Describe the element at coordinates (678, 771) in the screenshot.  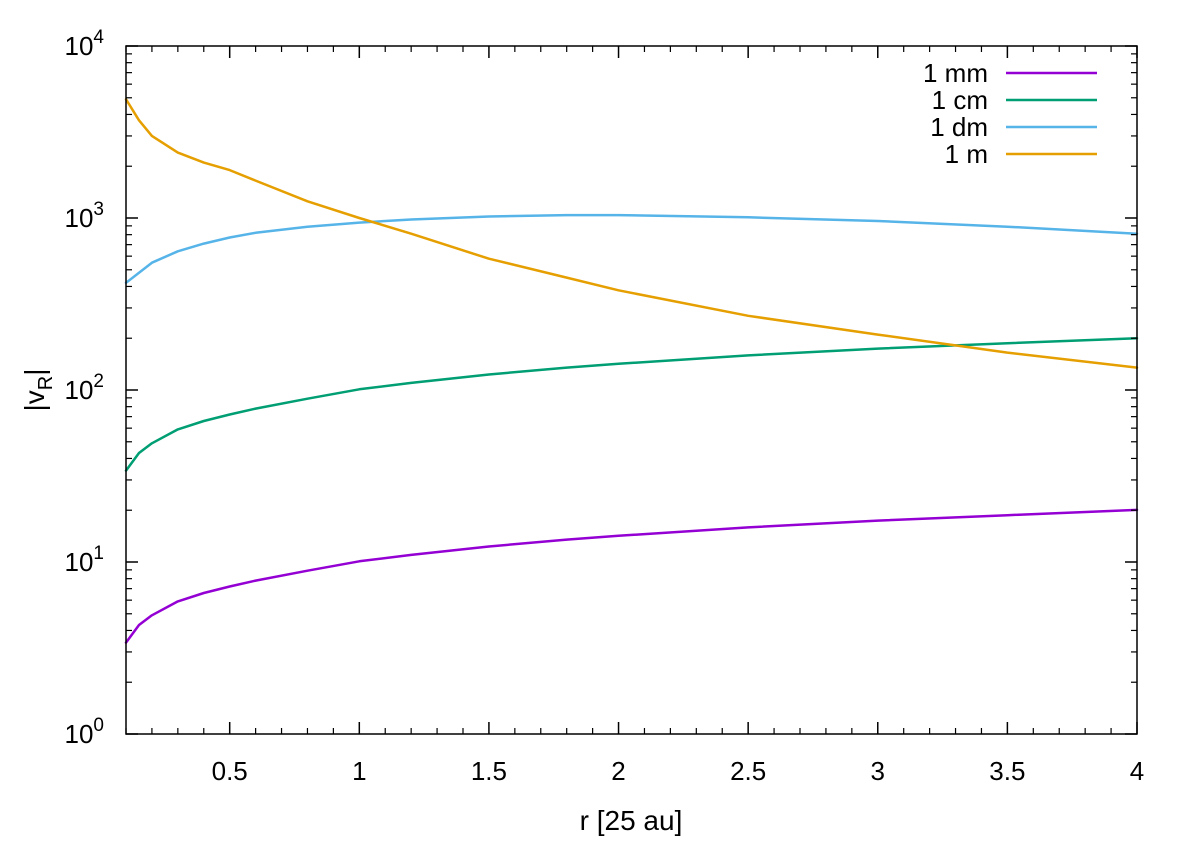
I see `x-tick-labels: 0.5 1 1.5 2 2.5 3 3.5 4` at that location.